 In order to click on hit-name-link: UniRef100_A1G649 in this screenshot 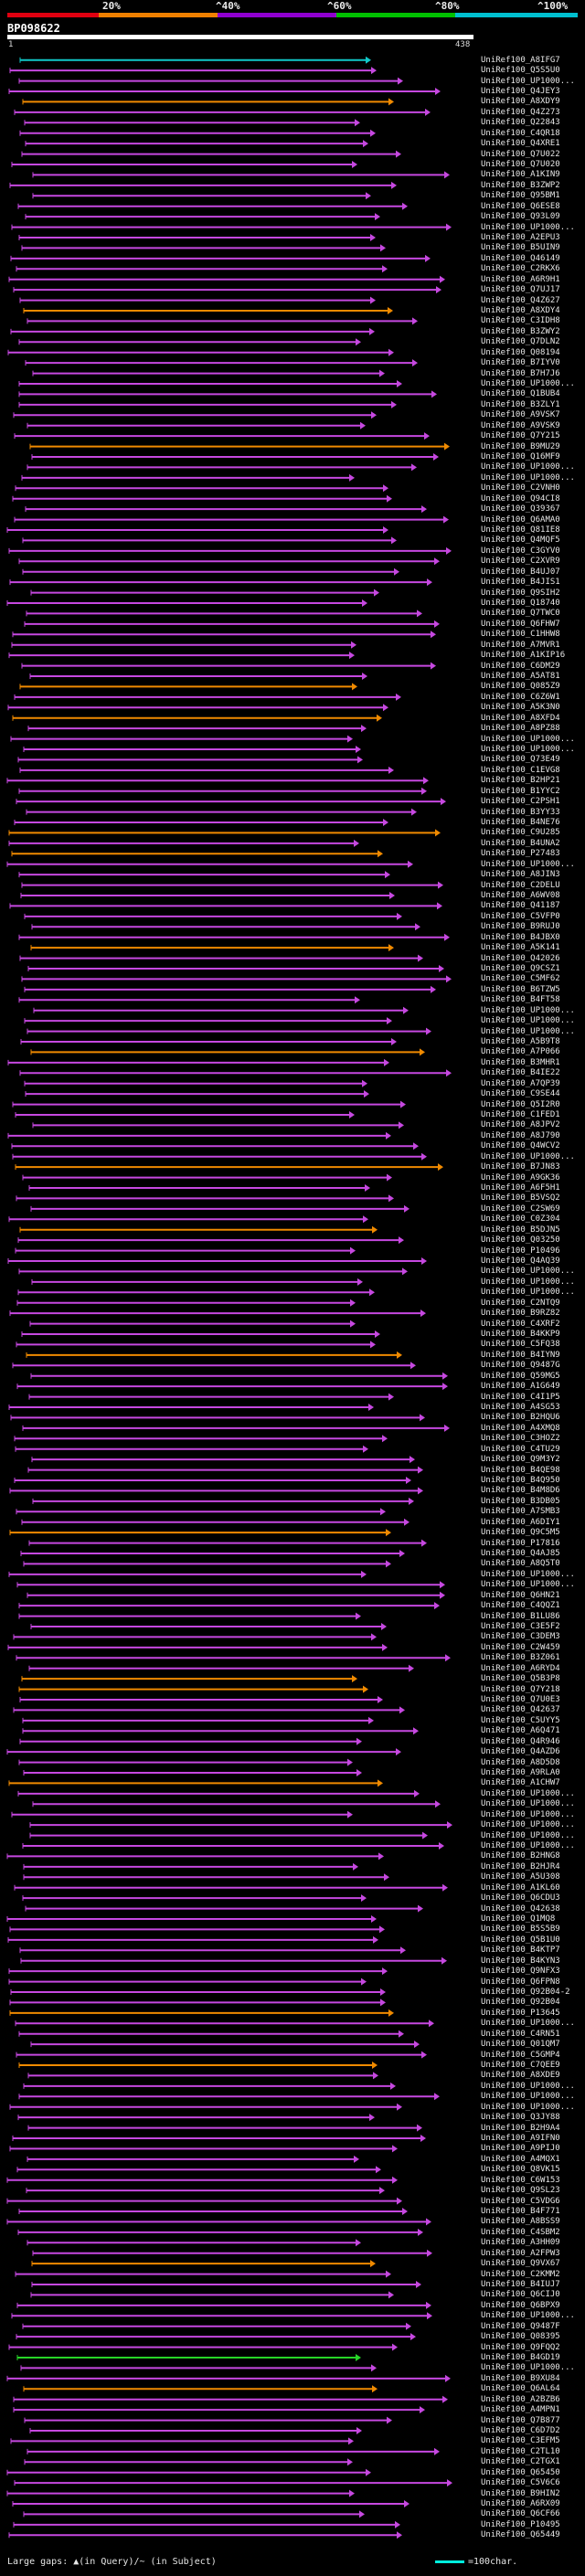, I will do `click(520, 1387)`.